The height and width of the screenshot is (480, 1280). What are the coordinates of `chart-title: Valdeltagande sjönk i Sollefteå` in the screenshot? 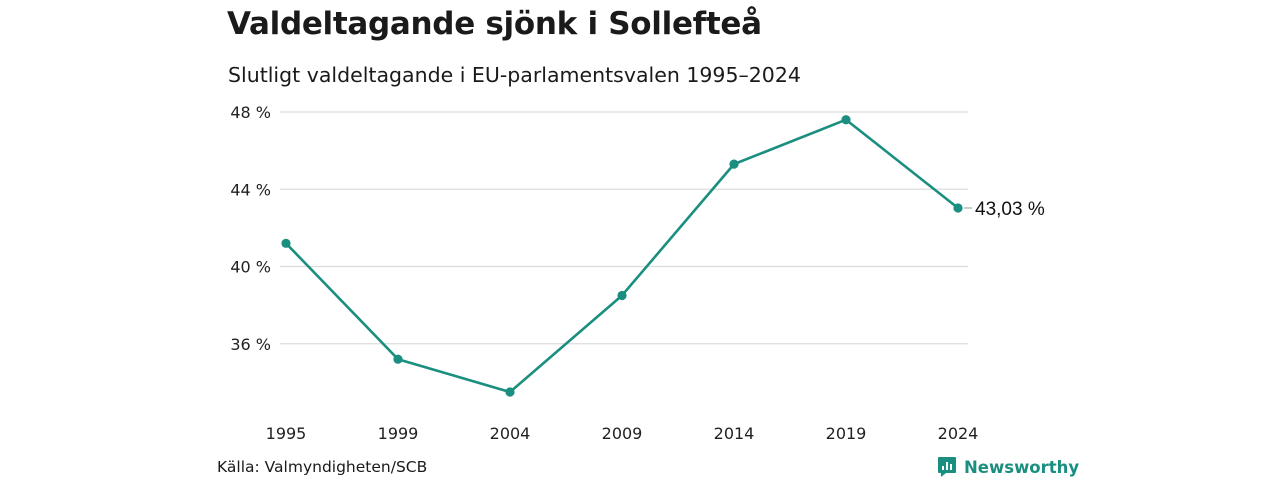 It's located at (494, 24).